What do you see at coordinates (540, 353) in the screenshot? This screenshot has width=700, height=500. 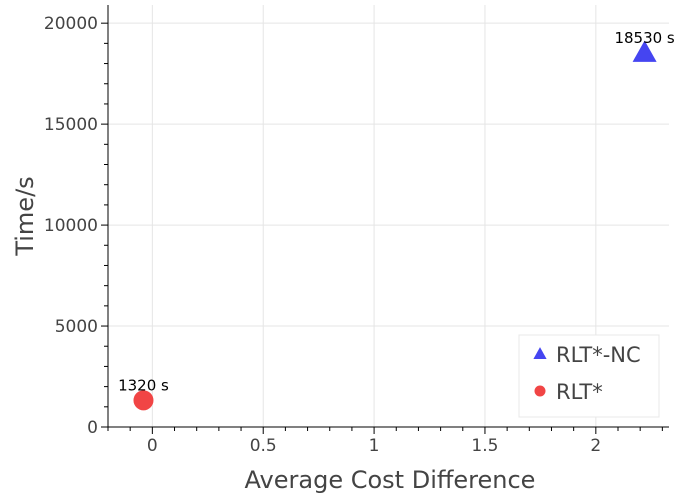 I see `legend-marker-triangle` at bounding box center [540, 353].